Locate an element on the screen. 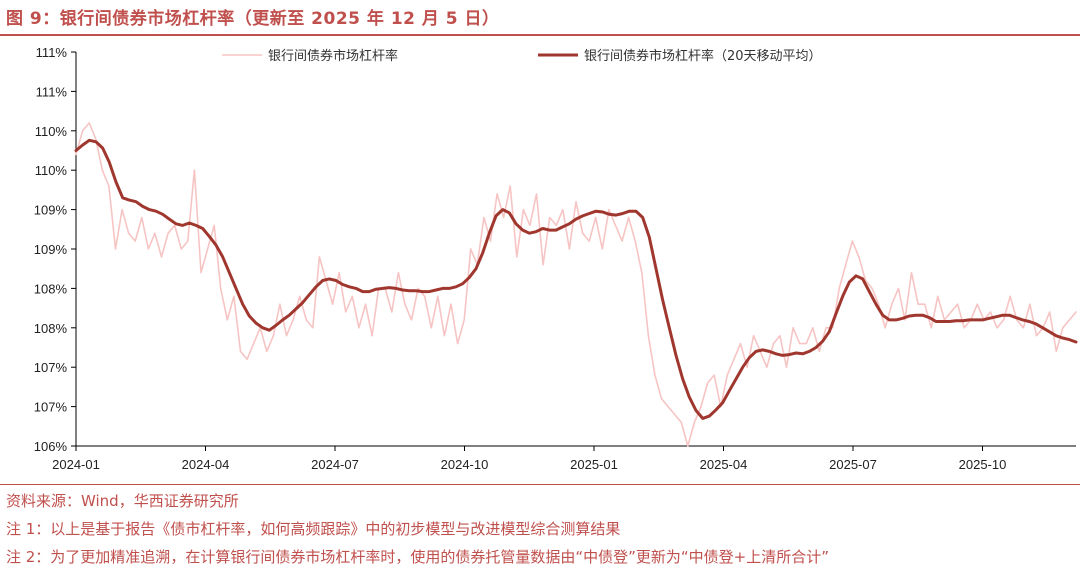 The height and width of the screenshot is (568, 1080). x-tick-label: 2024-10 is located at coordinates (465, 464).